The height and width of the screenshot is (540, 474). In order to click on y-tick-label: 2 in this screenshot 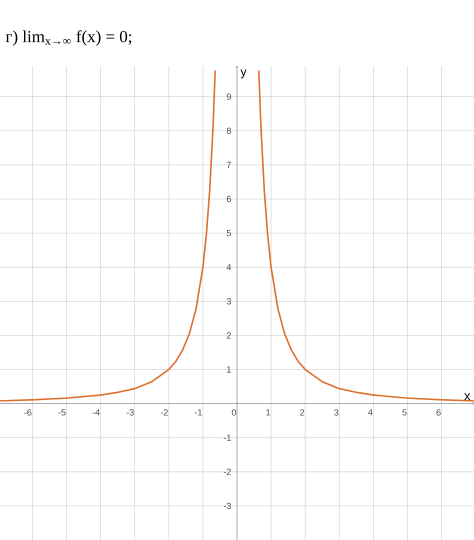, I will do `click(228, 335)`.